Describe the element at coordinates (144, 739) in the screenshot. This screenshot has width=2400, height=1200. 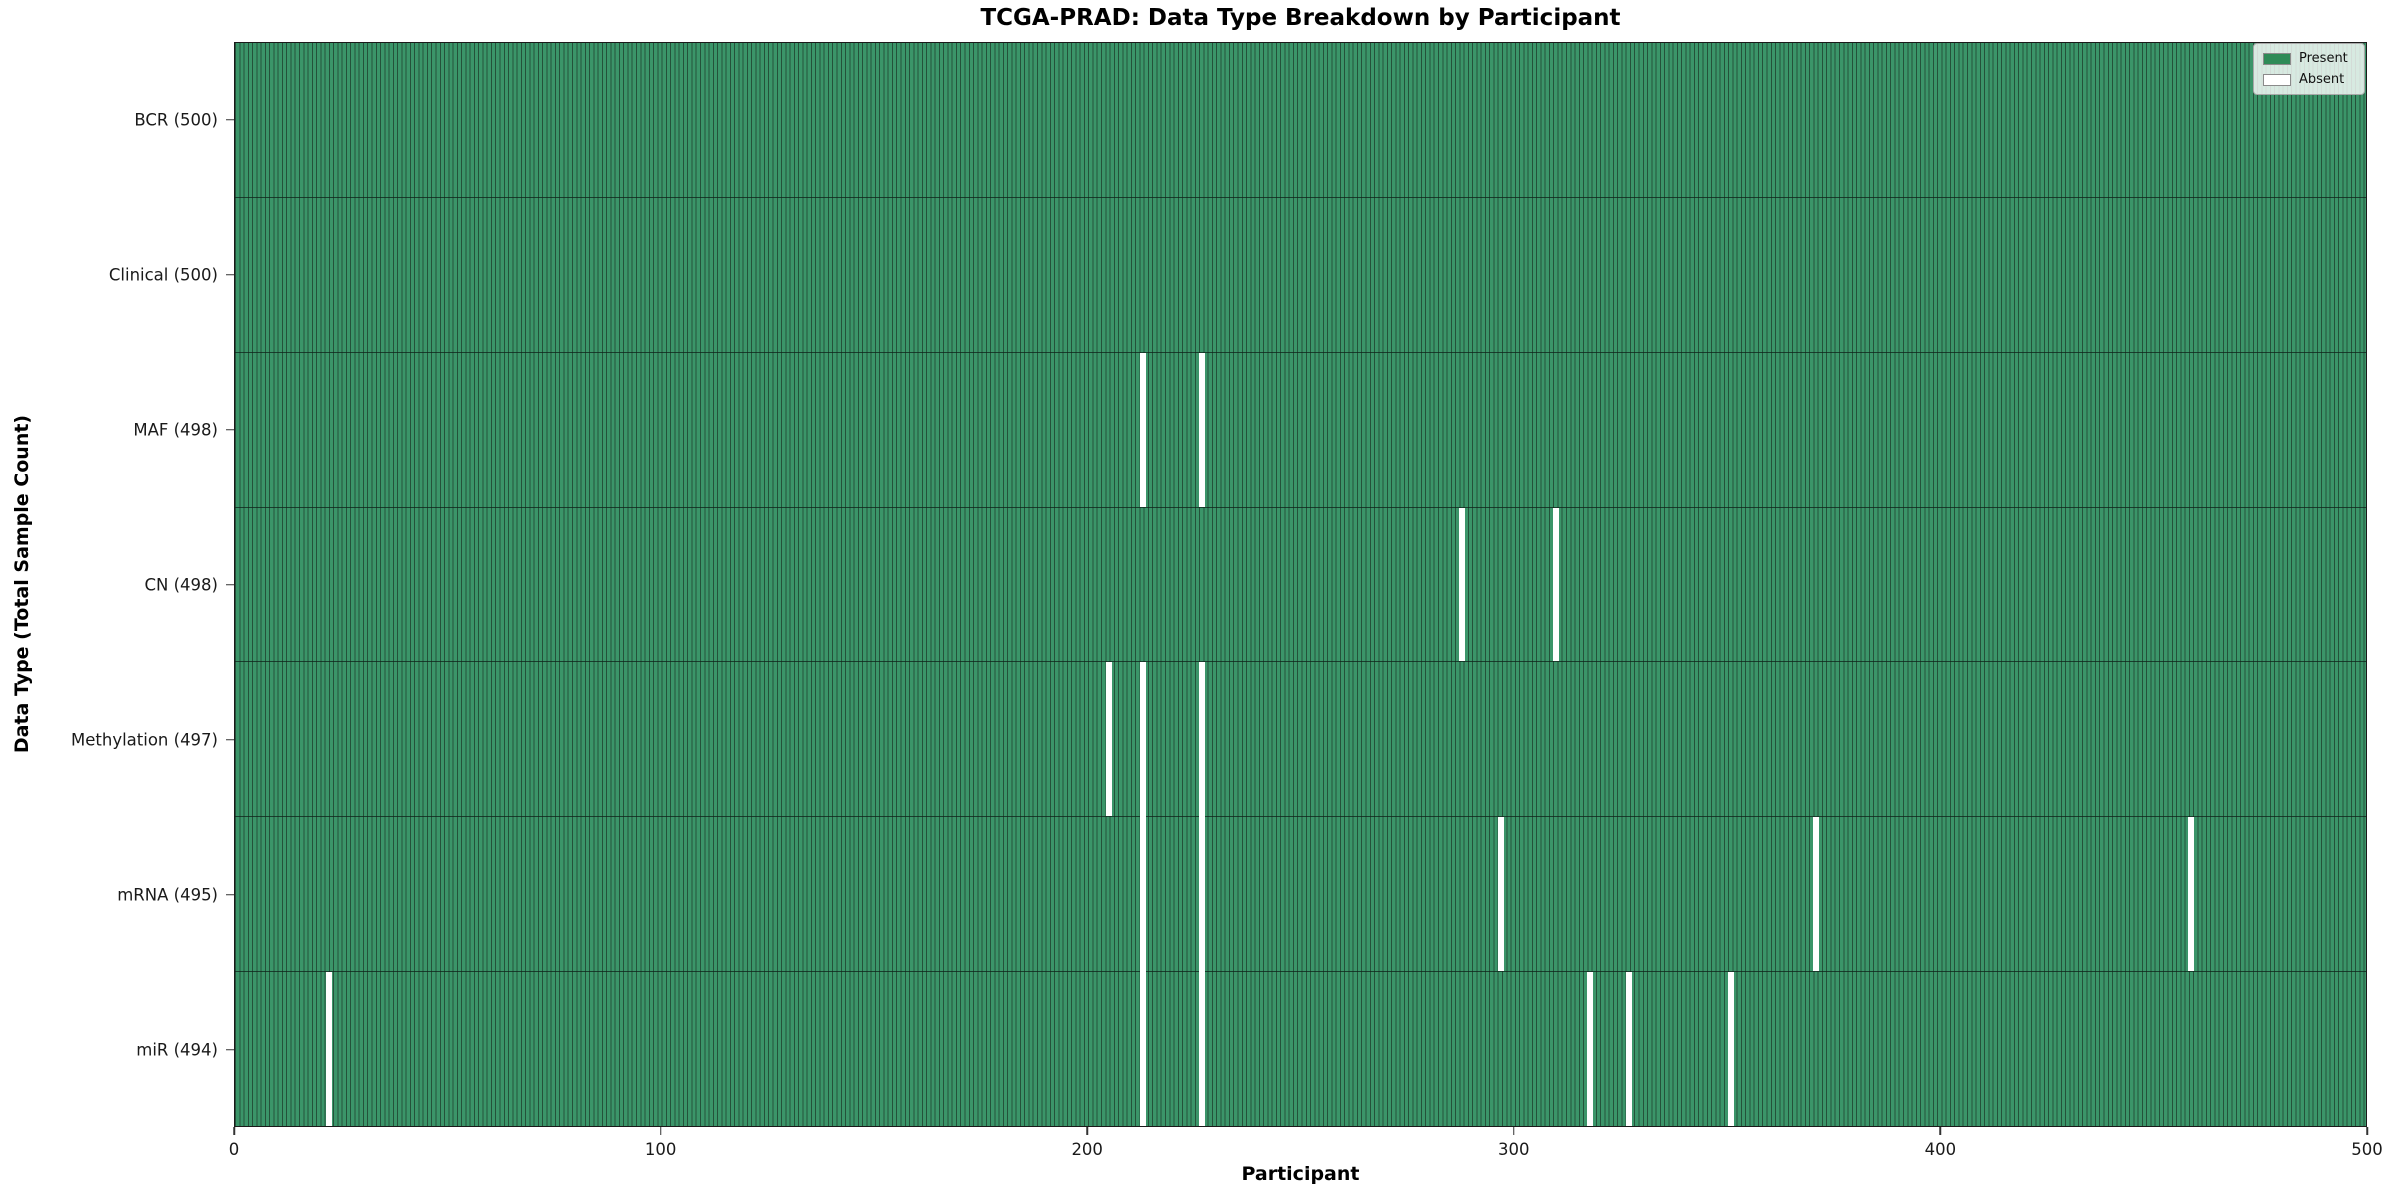
I see `y-tick-label: Methylation (497)` at that location.